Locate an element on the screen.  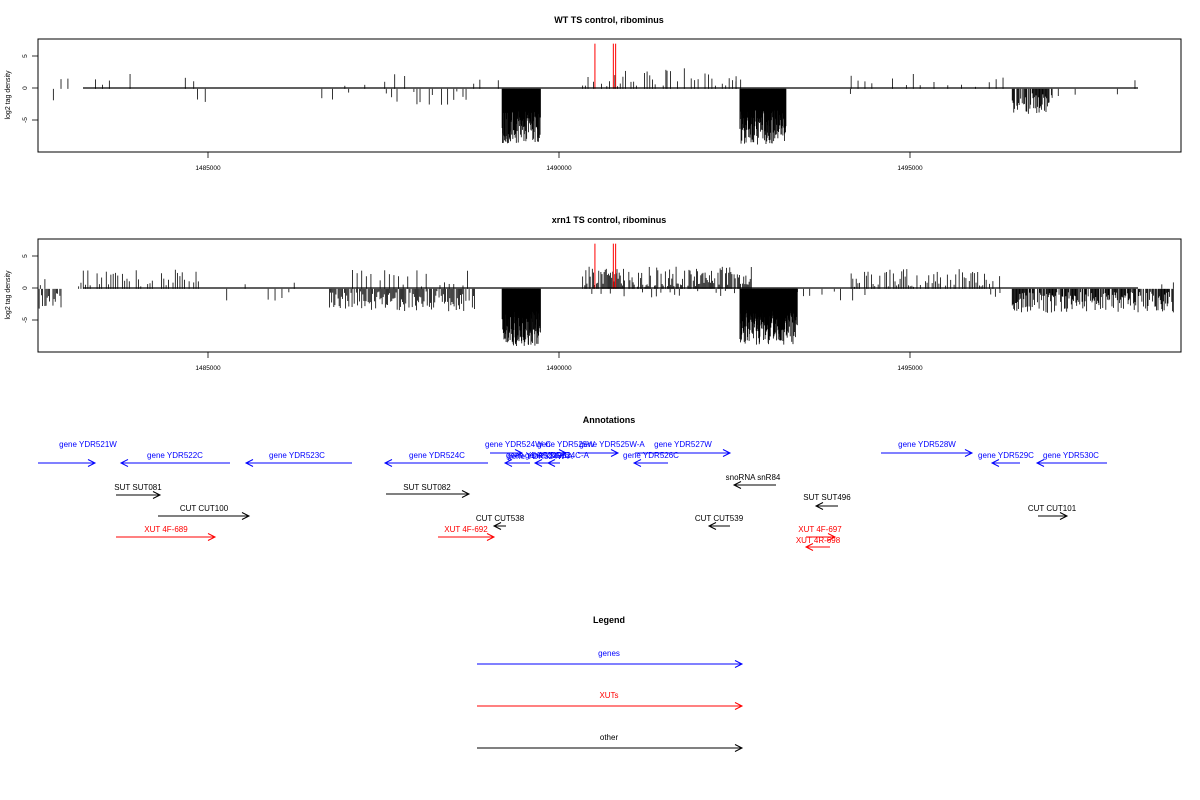
feature-label: gene YDR524W-C is located at coordinates (518, 444).